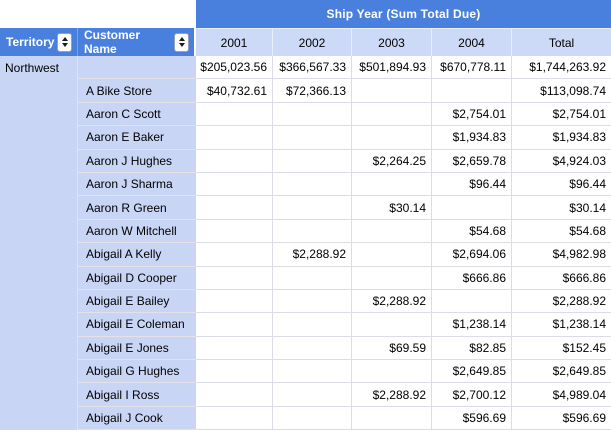  I want to click on territory-cell: Northwest, so click(39, 243).